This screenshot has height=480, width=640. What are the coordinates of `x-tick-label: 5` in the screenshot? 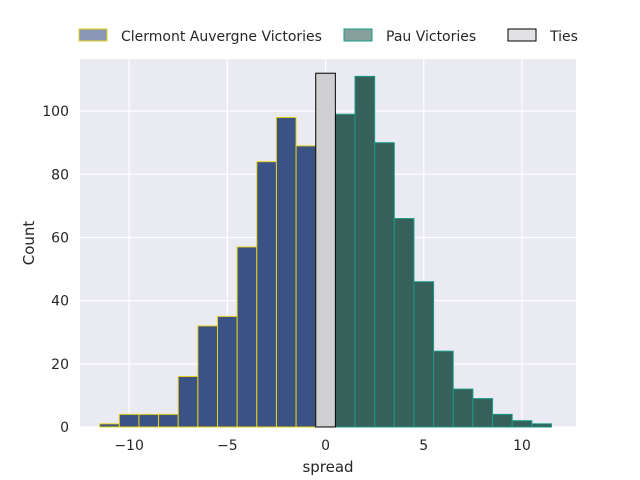 It's located at (423, 446).